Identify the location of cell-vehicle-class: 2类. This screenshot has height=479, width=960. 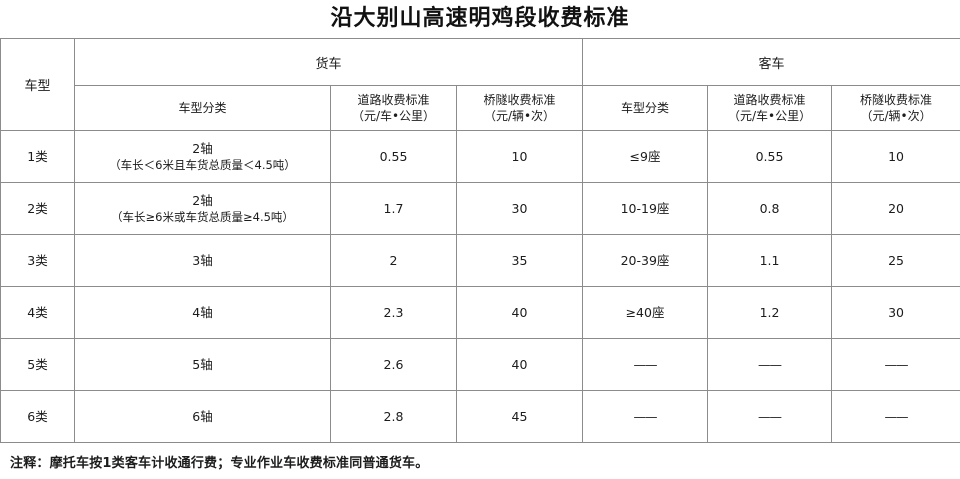
(37, 208).